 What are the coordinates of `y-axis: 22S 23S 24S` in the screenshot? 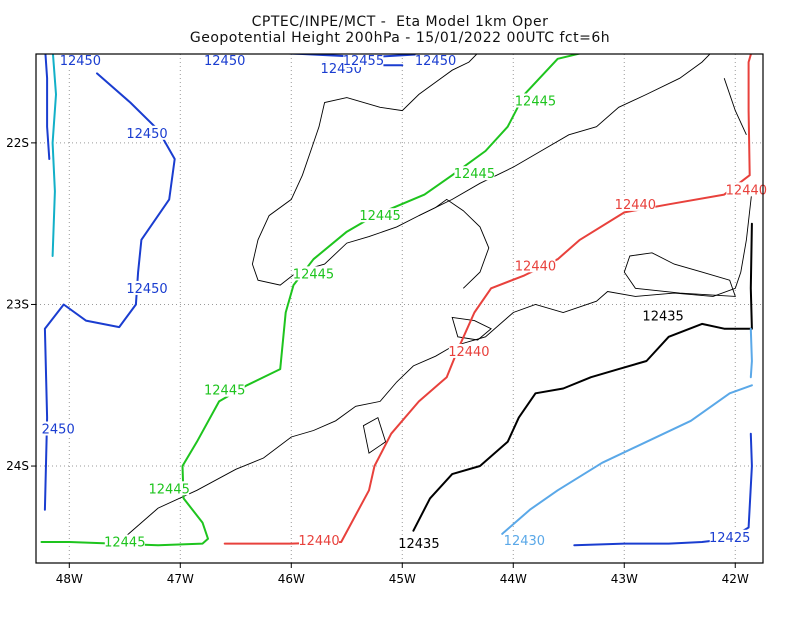 It's located at (21, 304).